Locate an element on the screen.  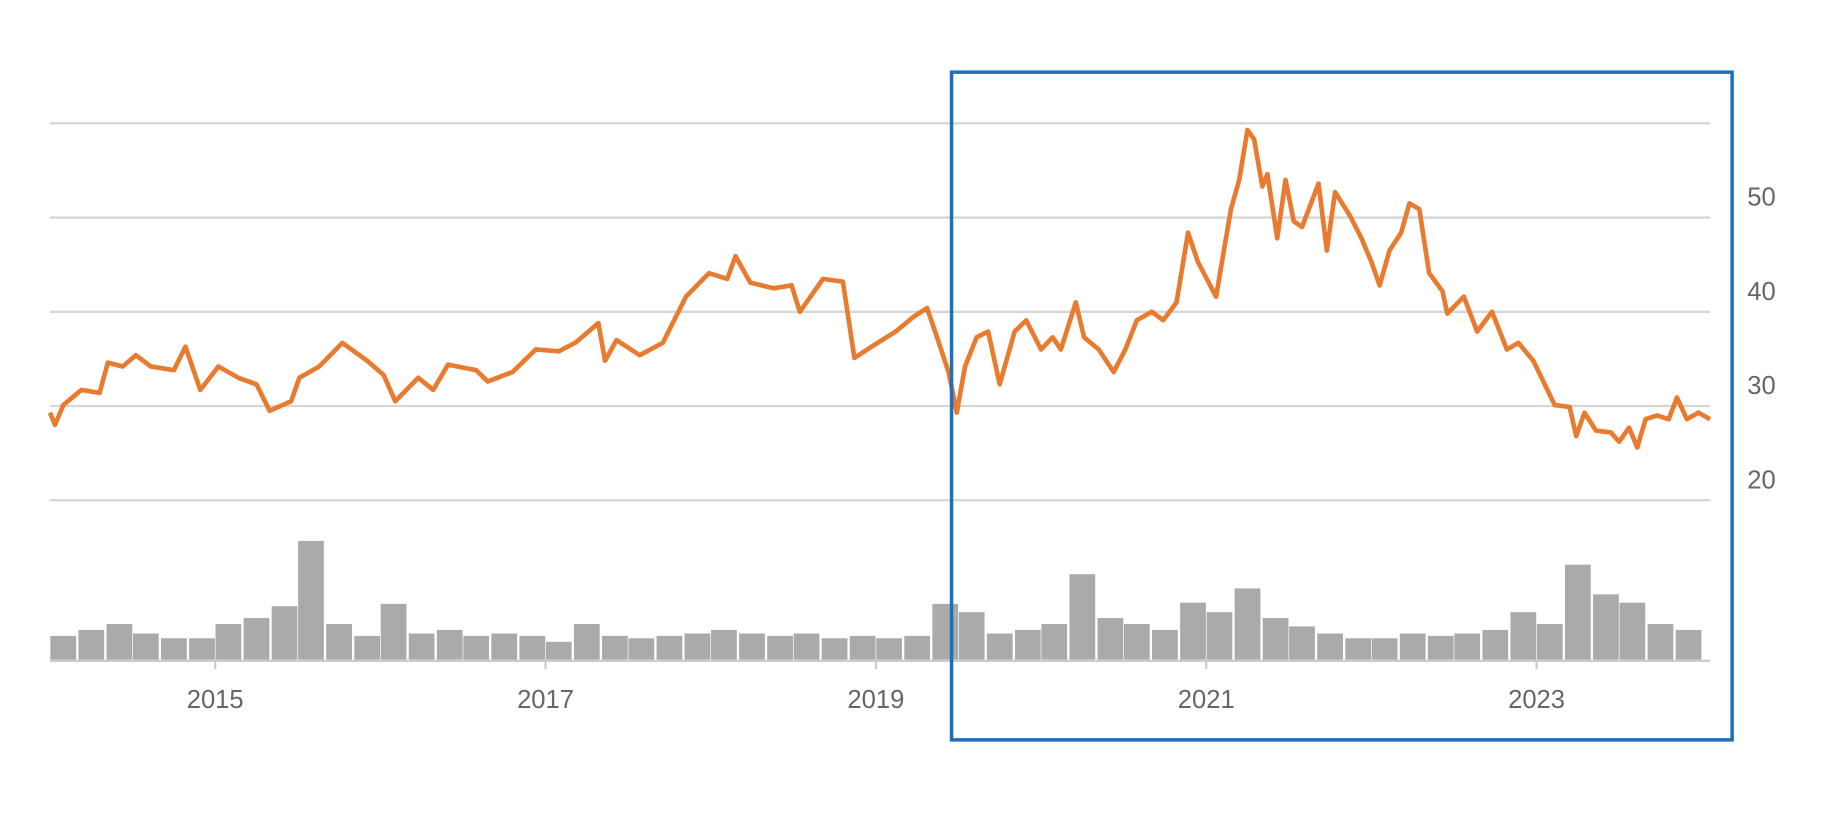
y-tick-label: 40 is located at coordinates (1761, 292).